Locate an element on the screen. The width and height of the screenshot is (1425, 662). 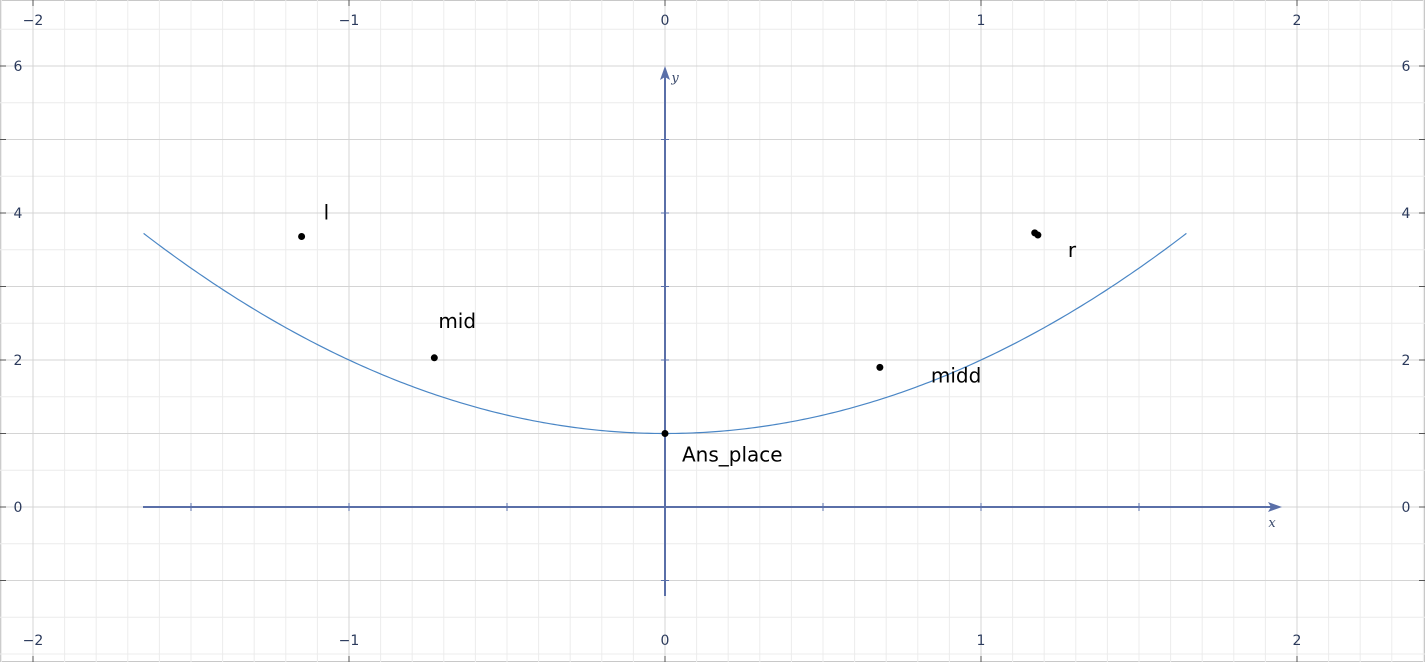
x-tick-label-bottom: 2 is located at coordinates (1297, 641).